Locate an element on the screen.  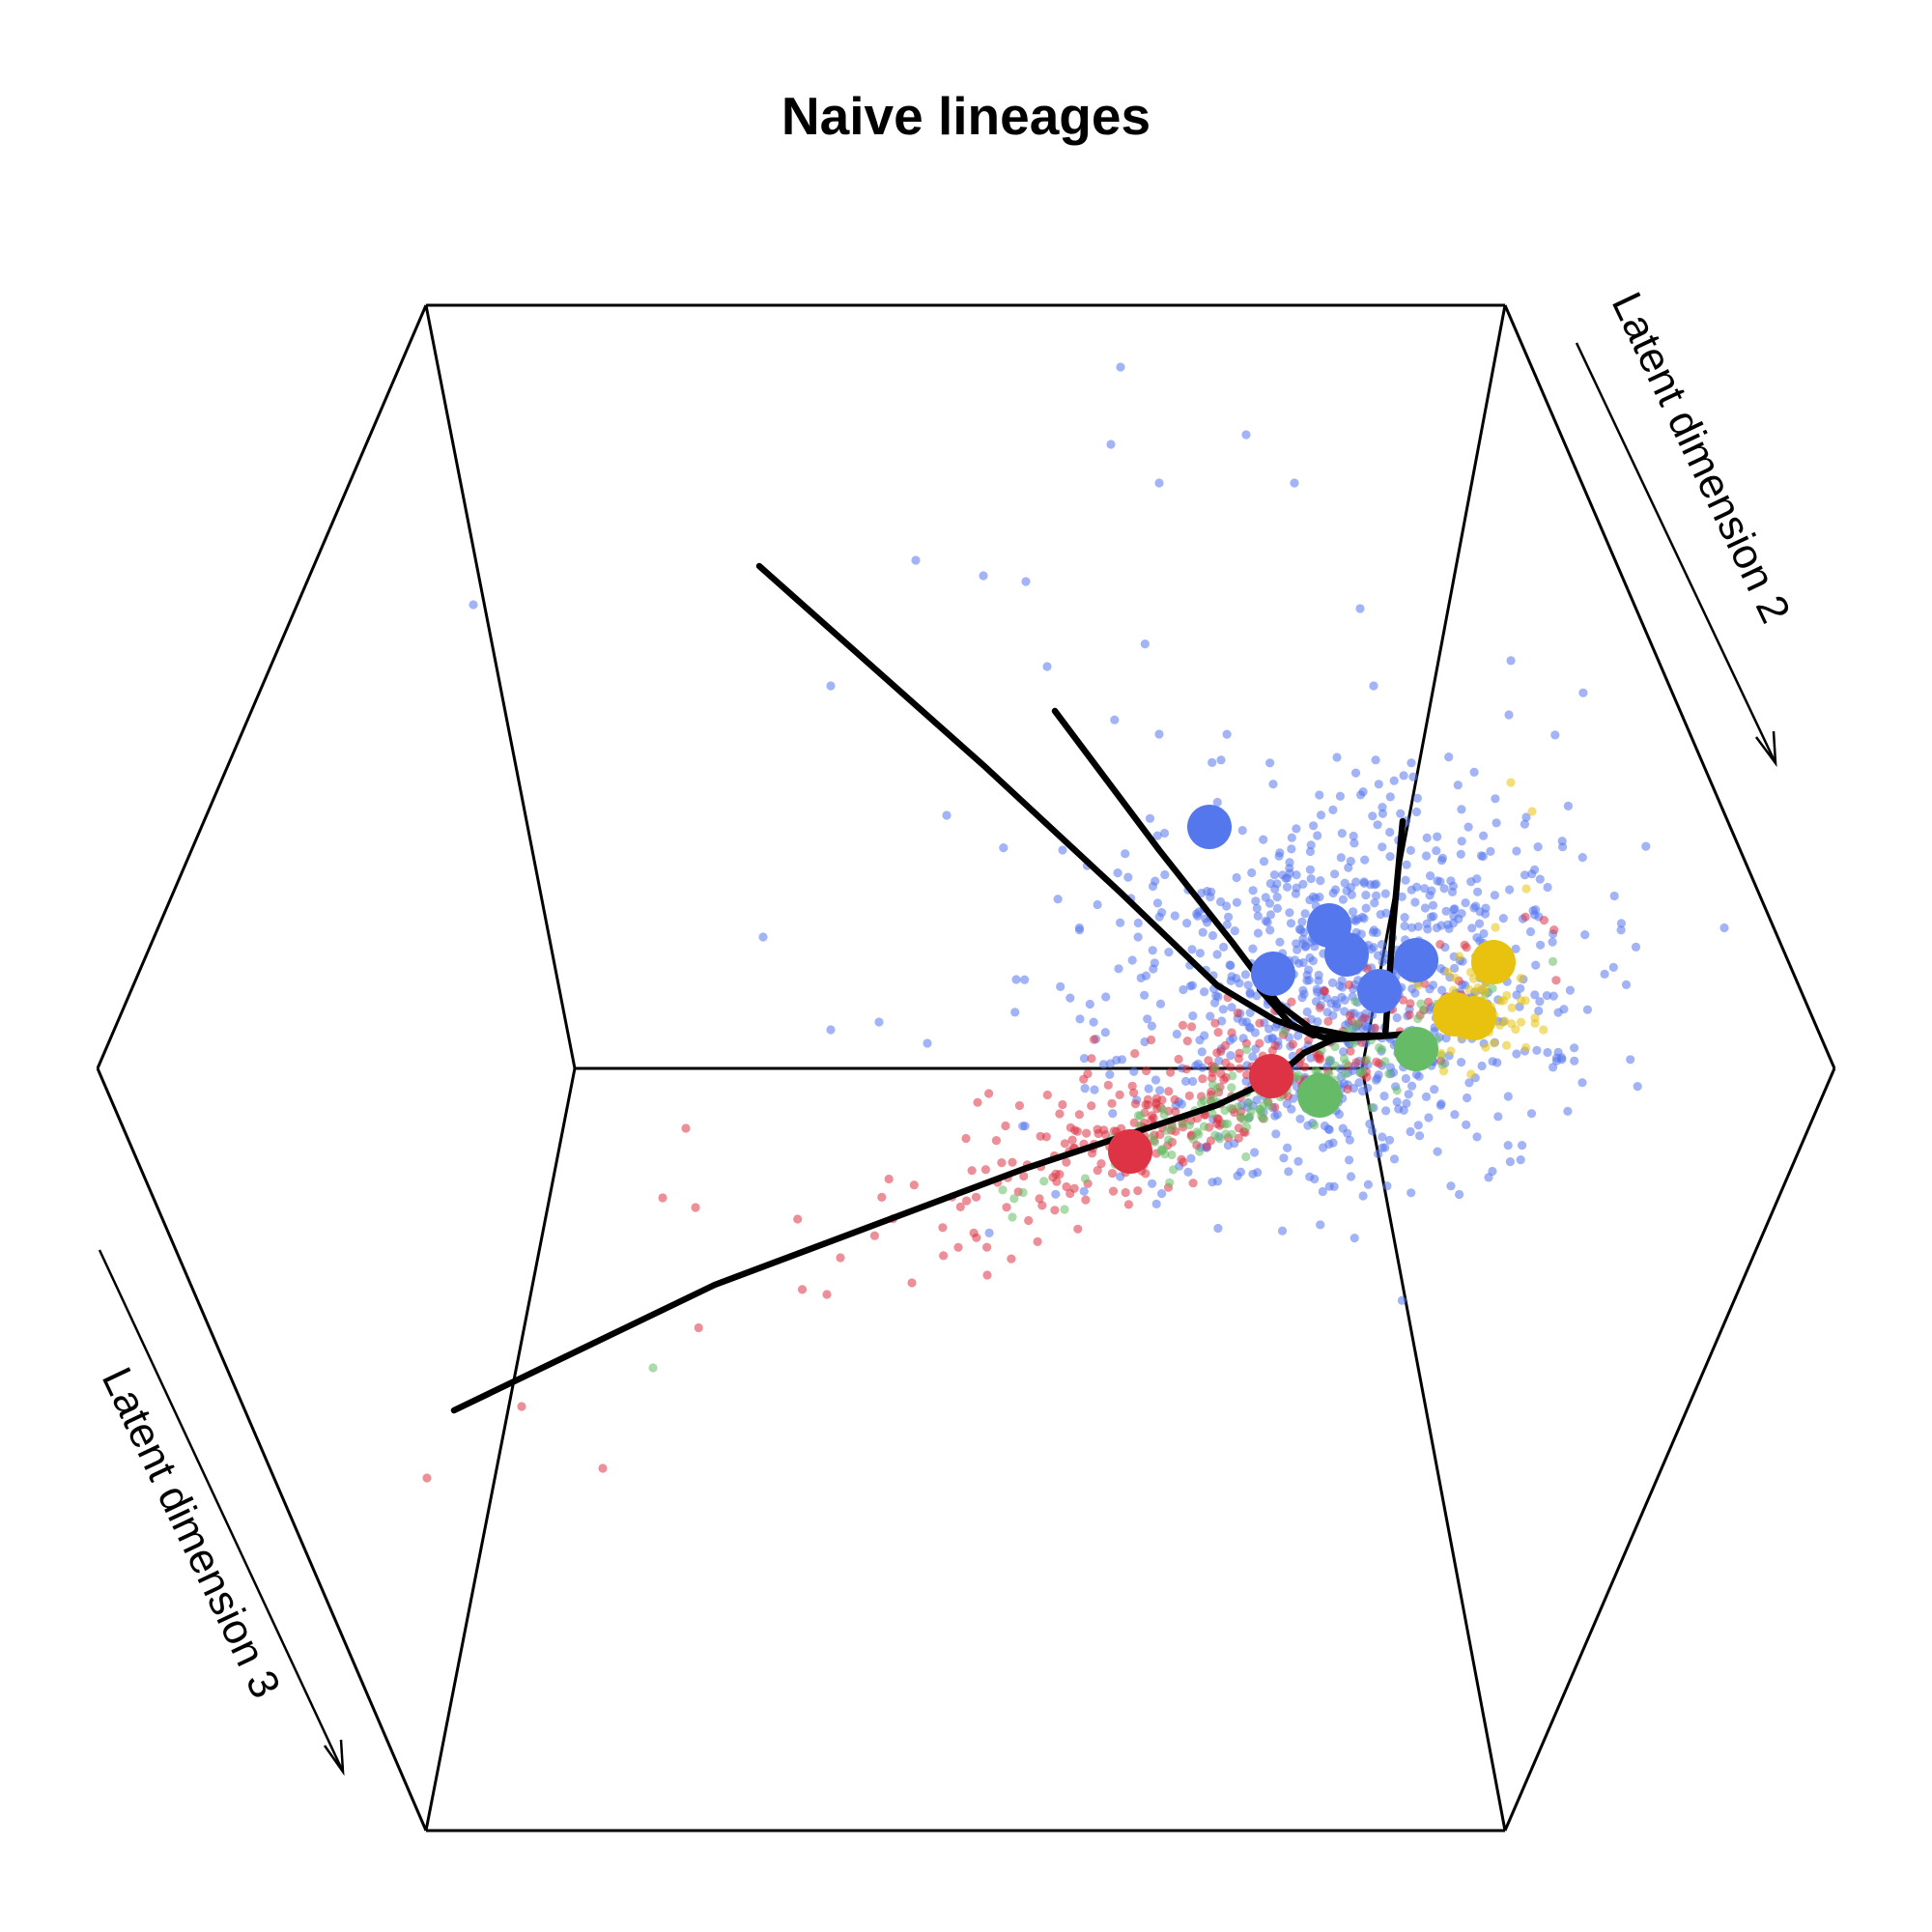
green-centroid is located at coordinates (1416, 1049).